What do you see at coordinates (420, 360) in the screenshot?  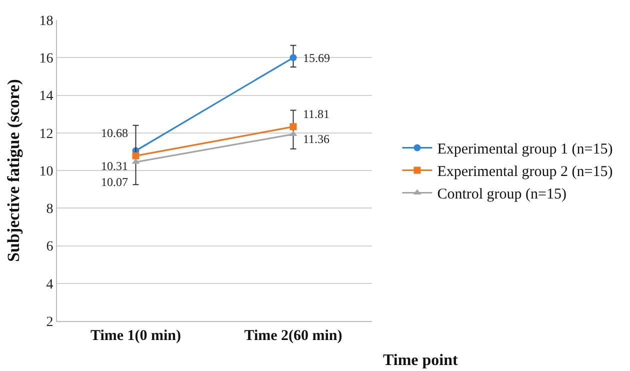 I see `x-axis-title: Time point` at bounding box center [420, 360].